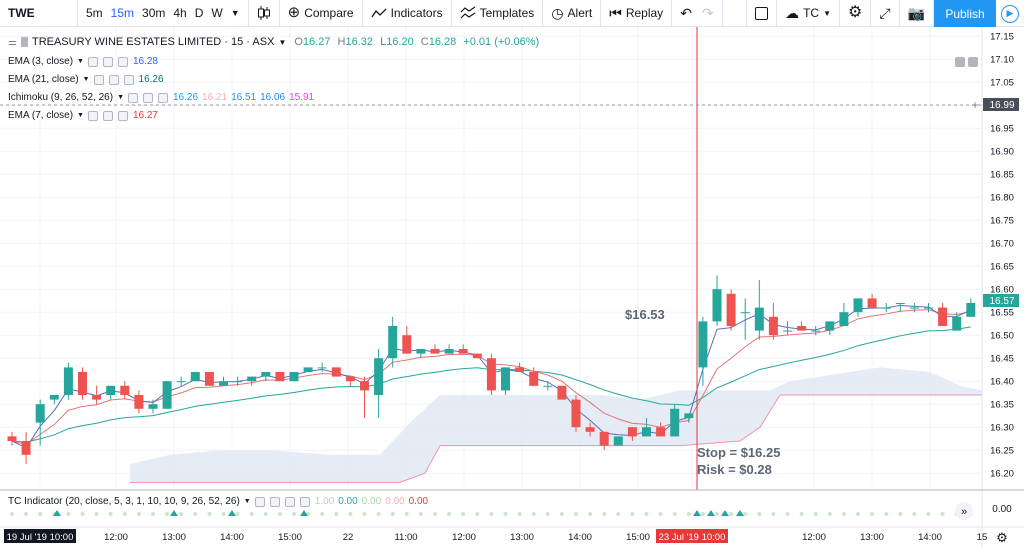 This screenshot has width=1024, height=548. Describe the element at coordinates (580, 13) in the screenshot. I see `alert-label: Alert` at that location.